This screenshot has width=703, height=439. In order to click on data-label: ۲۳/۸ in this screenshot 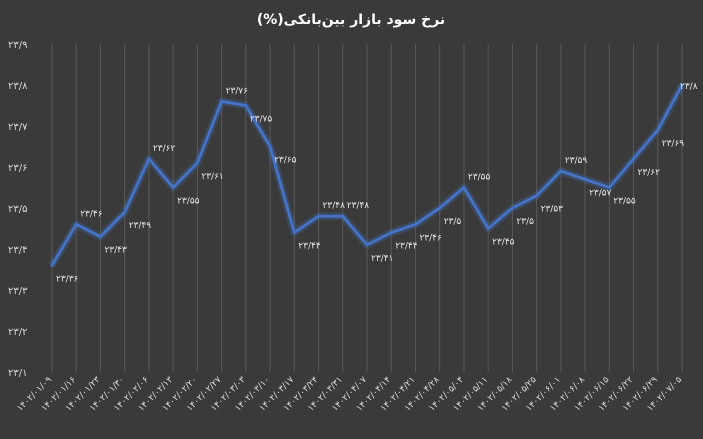, I will do `click(689, 87)`.